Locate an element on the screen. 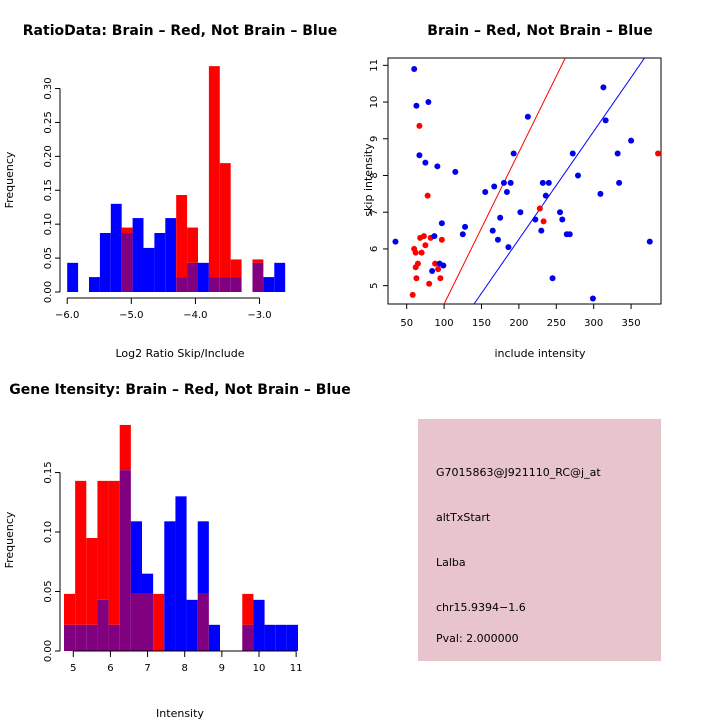 The image size is (720, 720). x-tick-label: −5.0 is located at coordinates (131, 315).